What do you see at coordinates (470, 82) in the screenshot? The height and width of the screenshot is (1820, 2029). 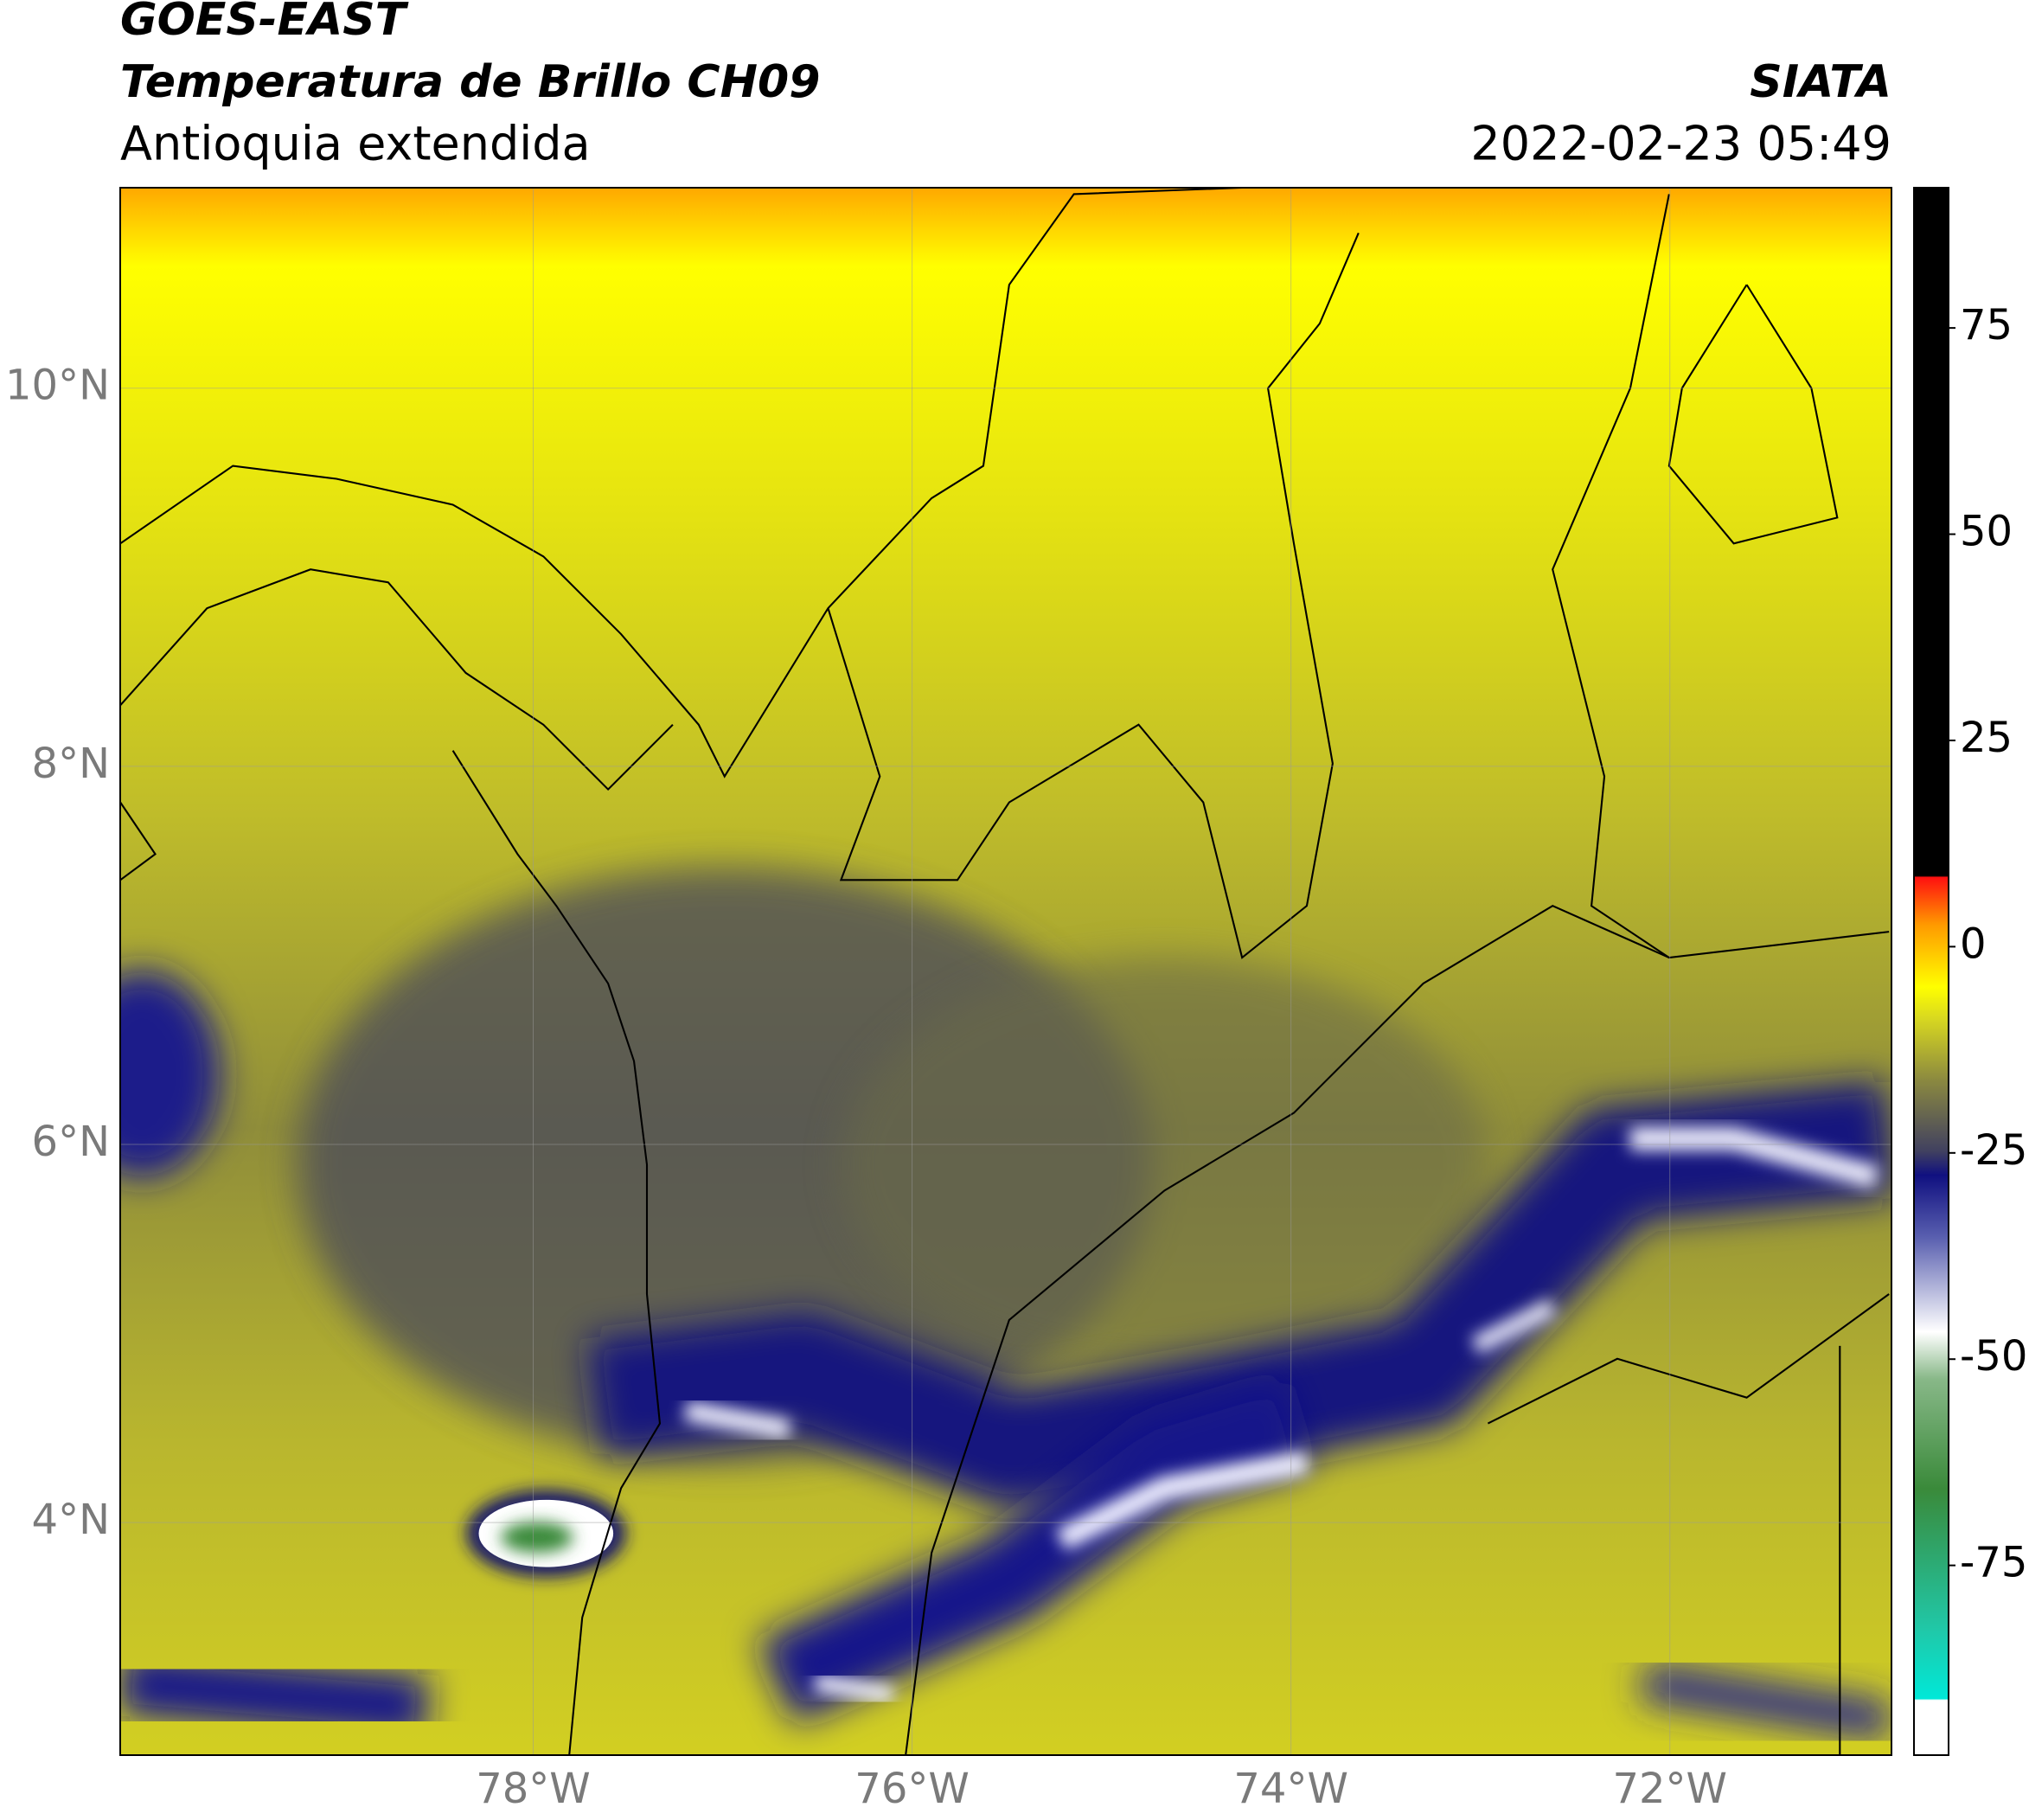 I see `subtitle: Temperatura de Brillo CH09` at bounding box center [470, 82].